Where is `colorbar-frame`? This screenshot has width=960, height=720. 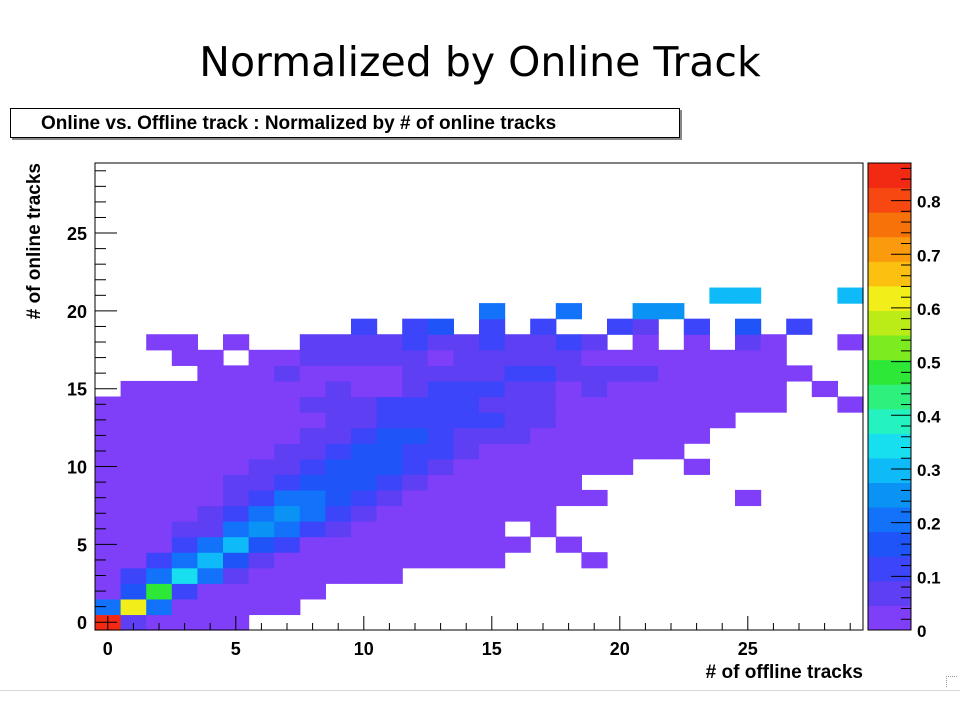
colorbar-frame is located at coordinates (889, 396).